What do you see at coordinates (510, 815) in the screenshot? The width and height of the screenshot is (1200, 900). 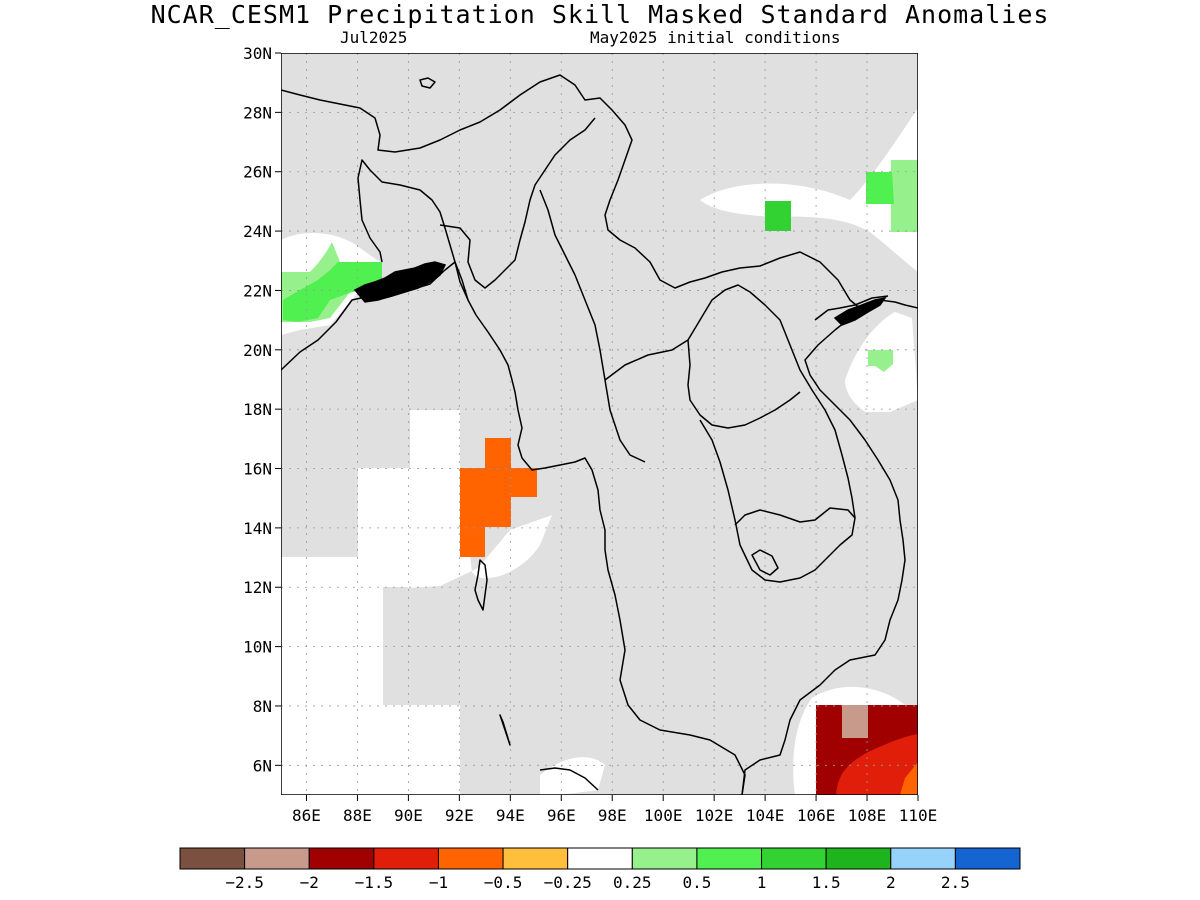 I see `lon-tick-label: 94E` at bounding box center [510, 815].